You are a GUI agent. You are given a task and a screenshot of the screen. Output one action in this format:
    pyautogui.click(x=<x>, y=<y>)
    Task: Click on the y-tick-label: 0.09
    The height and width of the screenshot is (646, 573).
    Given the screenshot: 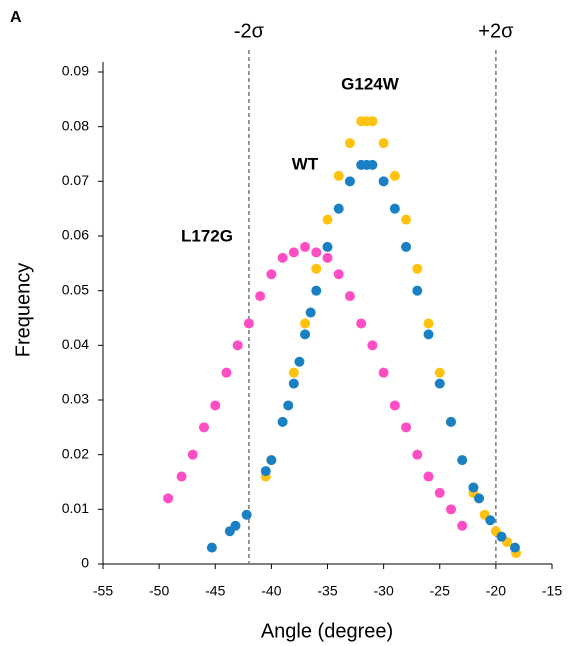 What is the action you would take?
    pyautogui.click(x=75, y=71)
    